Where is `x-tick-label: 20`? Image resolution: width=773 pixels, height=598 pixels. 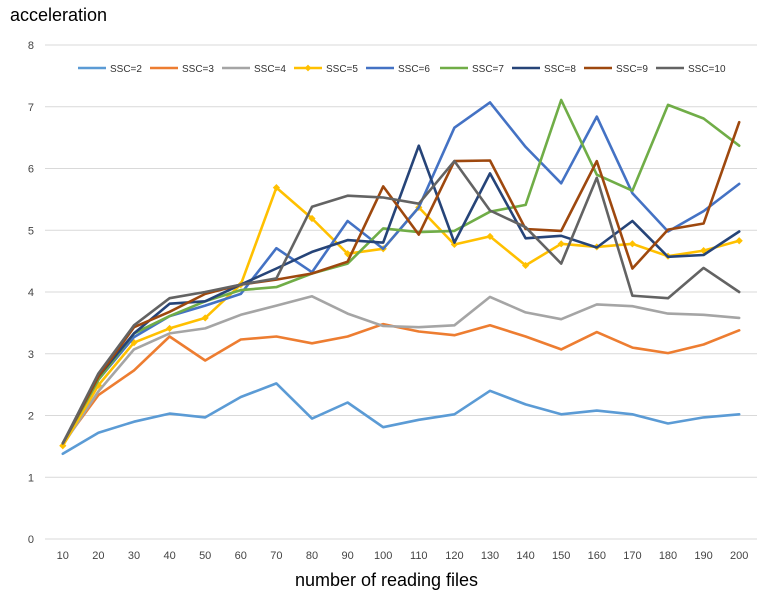 x-tick-label: 20 is located at coordinates (98, 556).